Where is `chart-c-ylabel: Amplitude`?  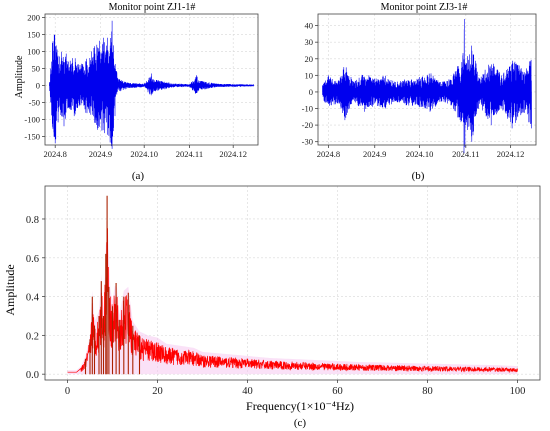
chart-c-ylabel: Amplitude is located at coordinates (10, 289).